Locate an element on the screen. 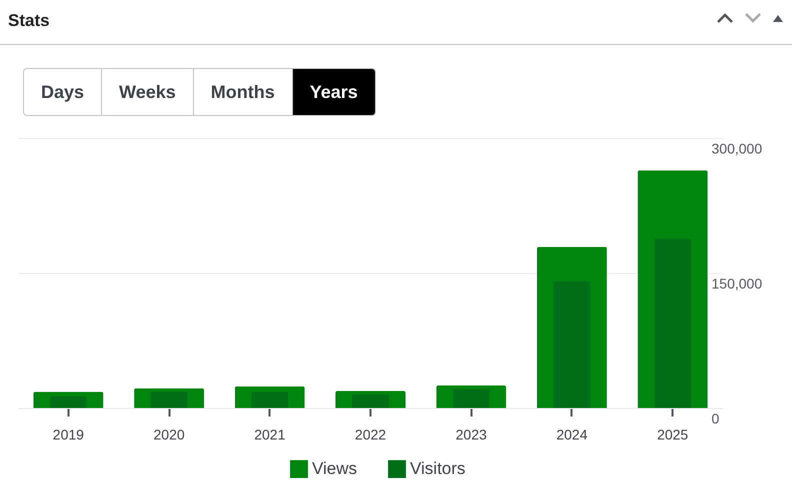 This screenshot has height=499, width=792. x-tick-label: 2024 is located at coordinates (572, 434).